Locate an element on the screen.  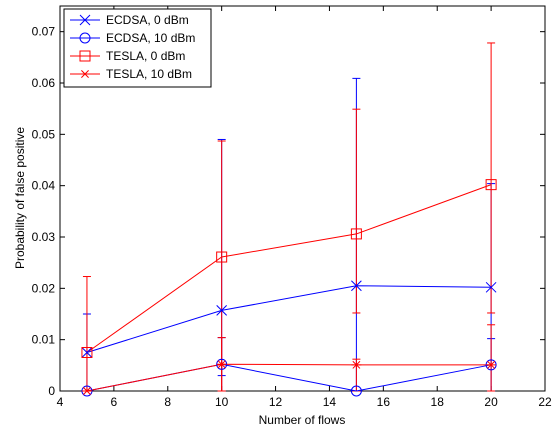
x-tick-label: 16 is located at coordinates (384, 402).